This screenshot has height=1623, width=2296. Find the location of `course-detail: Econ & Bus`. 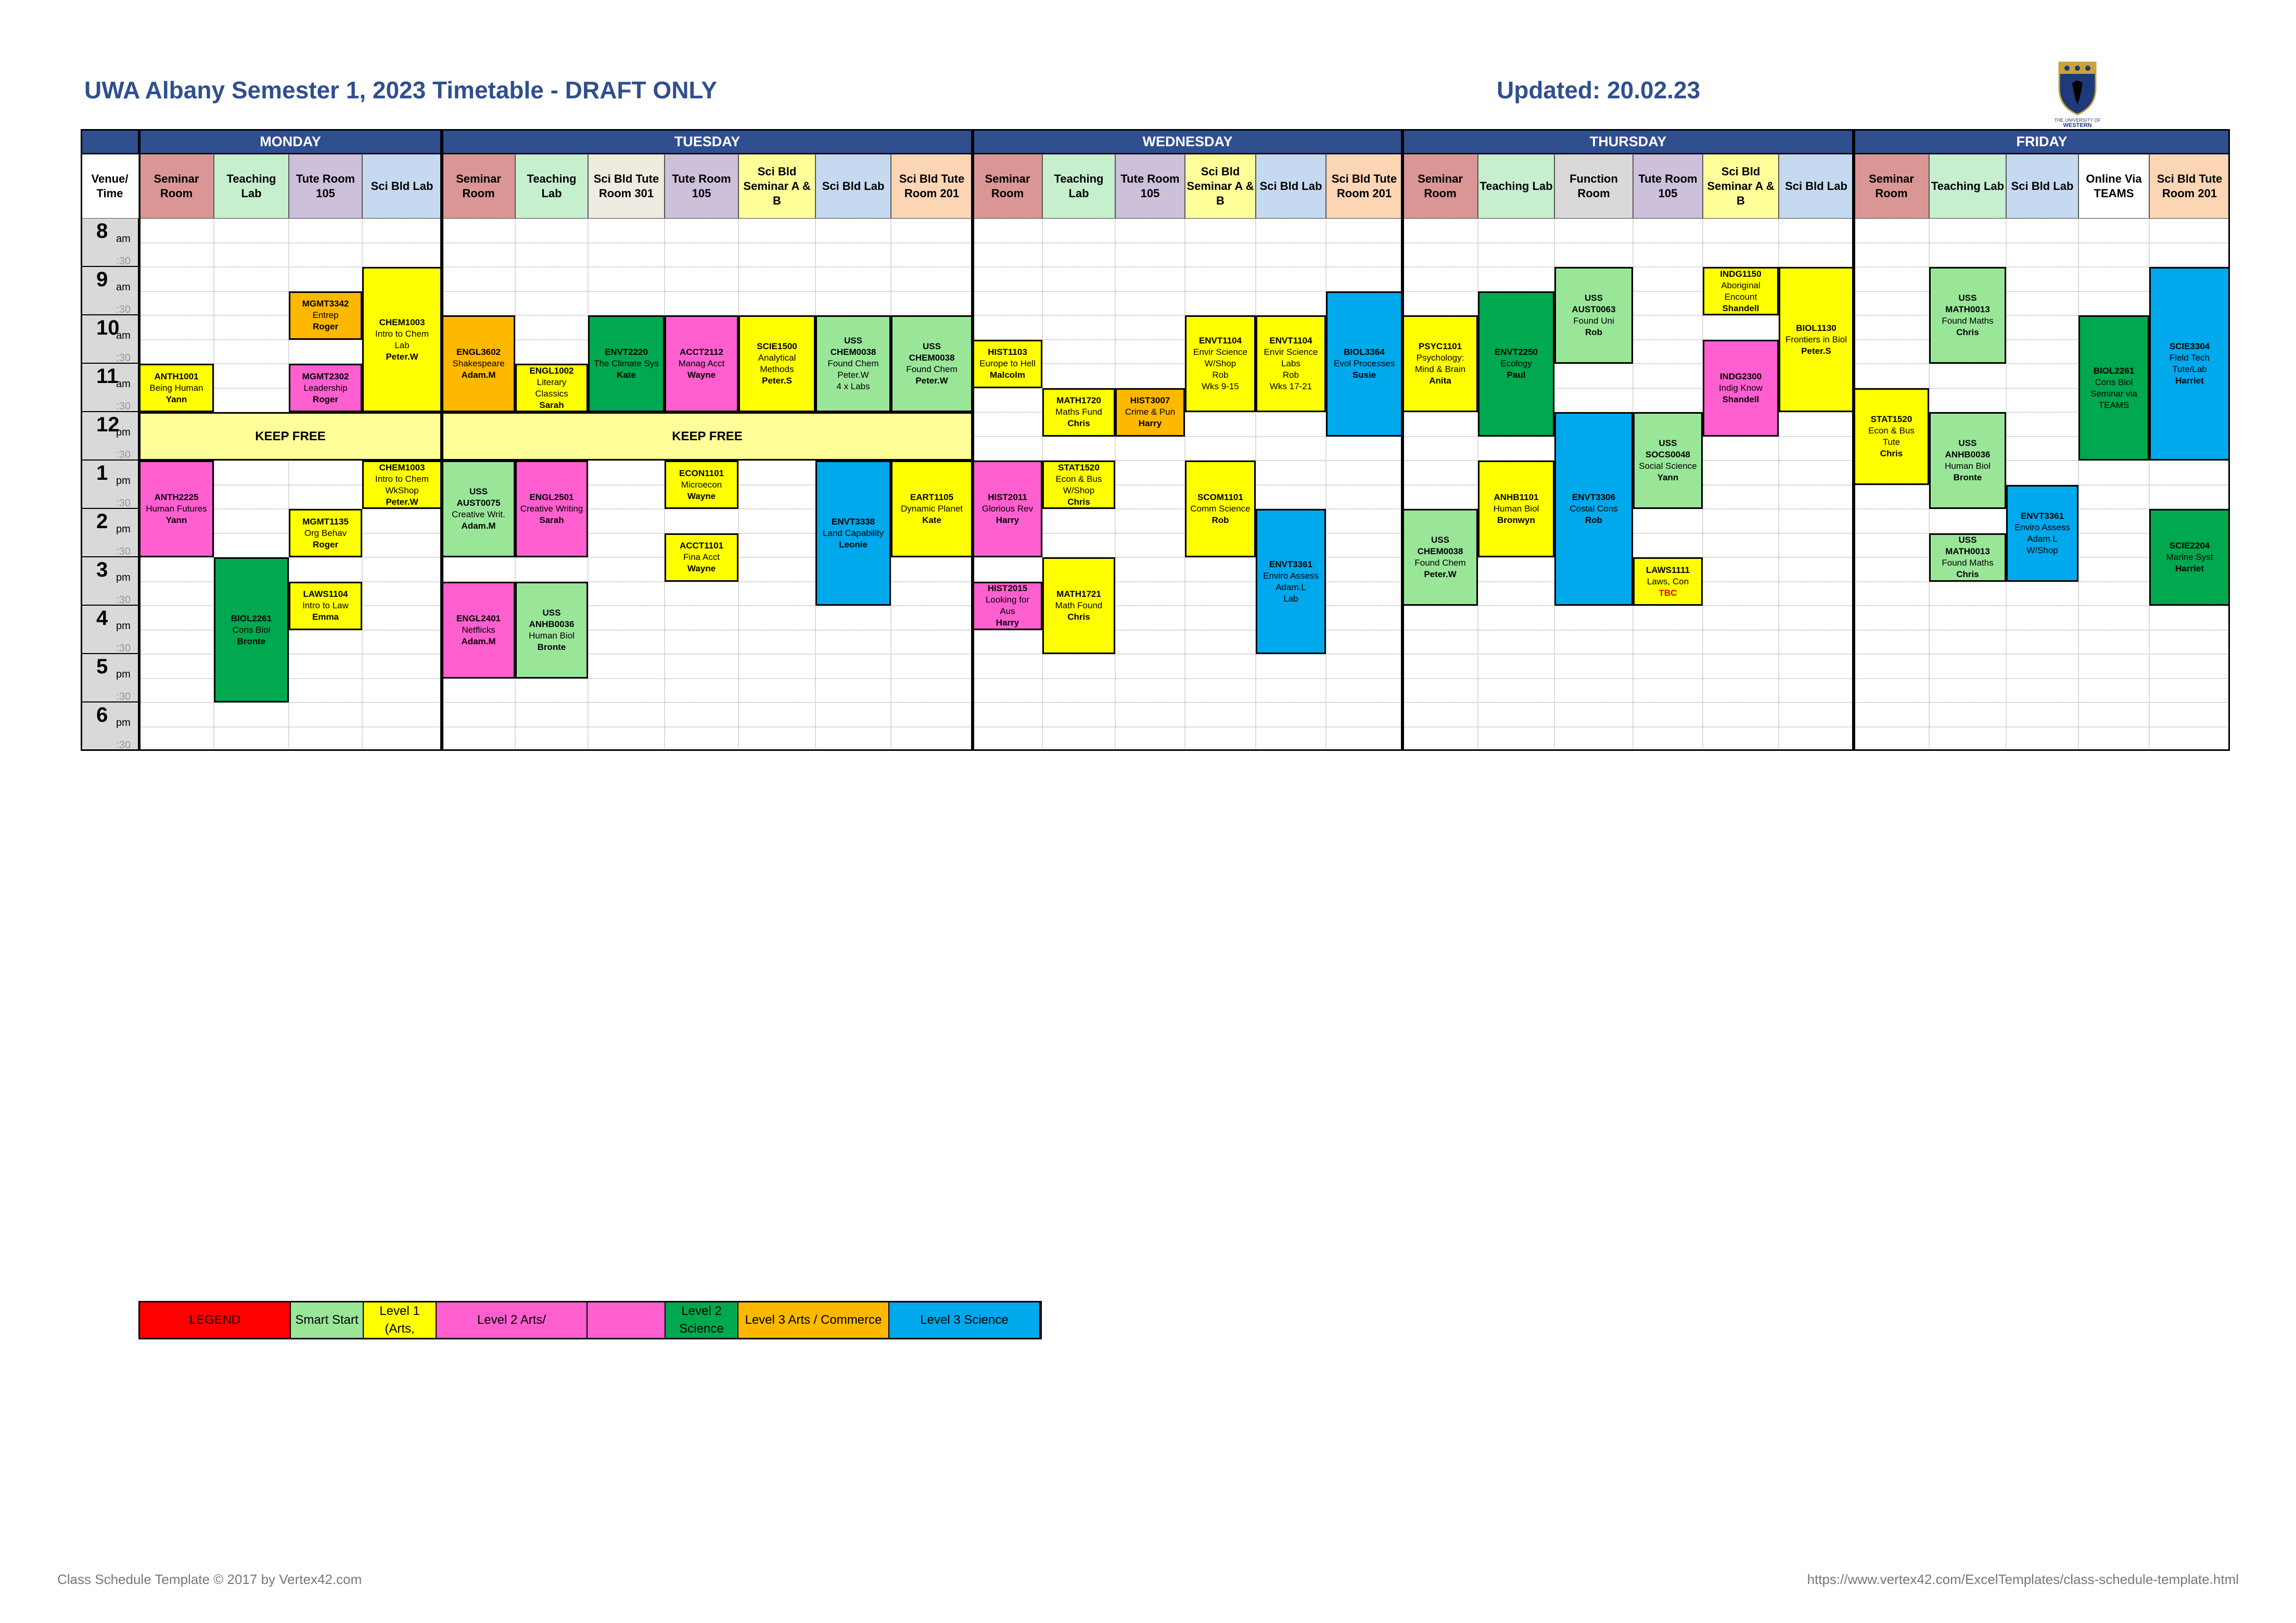

course-detail: Econ & Bus is located at coordinates (1078, 479).